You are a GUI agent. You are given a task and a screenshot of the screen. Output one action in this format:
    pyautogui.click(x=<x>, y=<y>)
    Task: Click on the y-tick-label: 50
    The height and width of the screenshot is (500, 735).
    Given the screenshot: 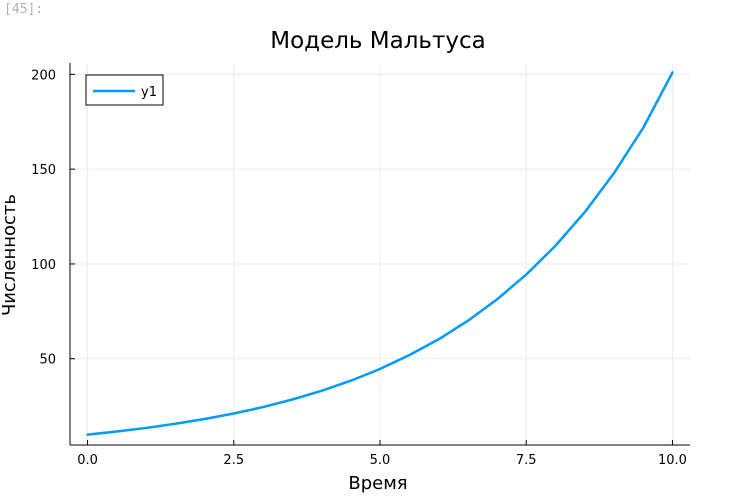 What is the action you would take?
    pyautogui.click(x=47, y=360)
    